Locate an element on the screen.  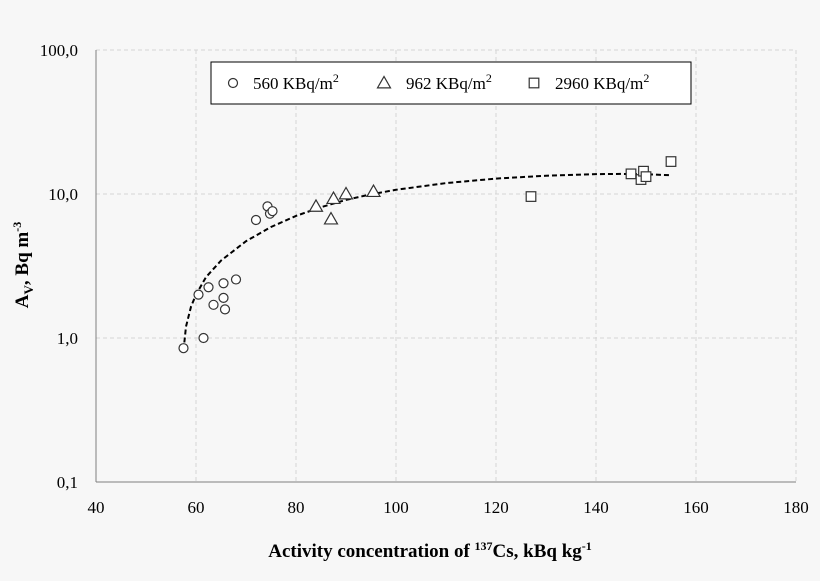
legend-entry: 560 KBq/m2 is located at coordinates (283, 82).